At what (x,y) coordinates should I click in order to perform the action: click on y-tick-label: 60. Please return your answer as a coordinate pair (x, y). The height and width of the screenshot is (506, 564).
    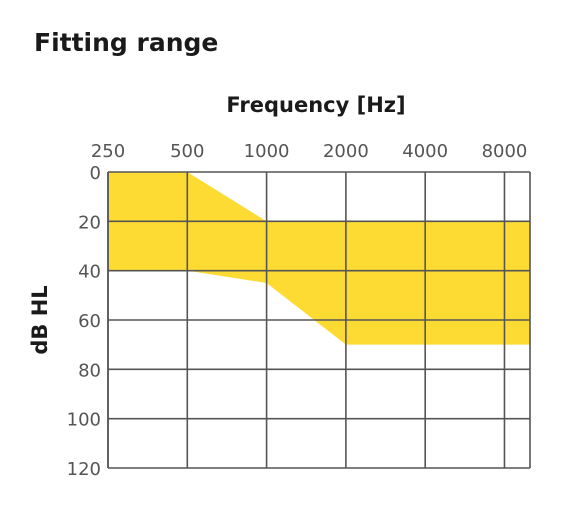
    Looking at the image, I should click on (89, 321).